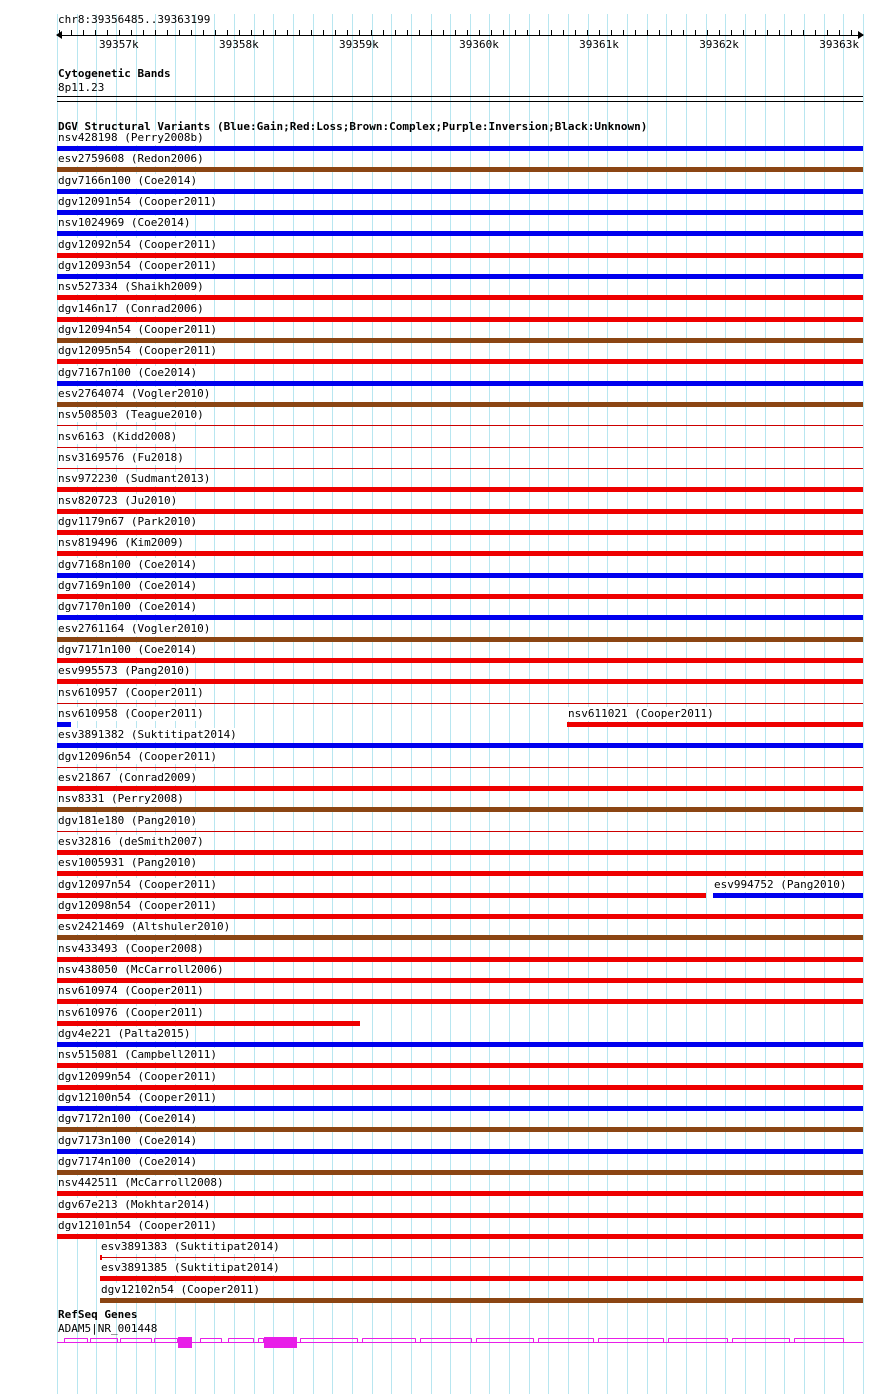 The width and height of the screenshot is (890, 1394). What do you see at coordinates (128, 180) in the screenshot?
I see `dgv-variant-label: dgv7166n100 (Coe2014)` at bounding box center [128, 180].